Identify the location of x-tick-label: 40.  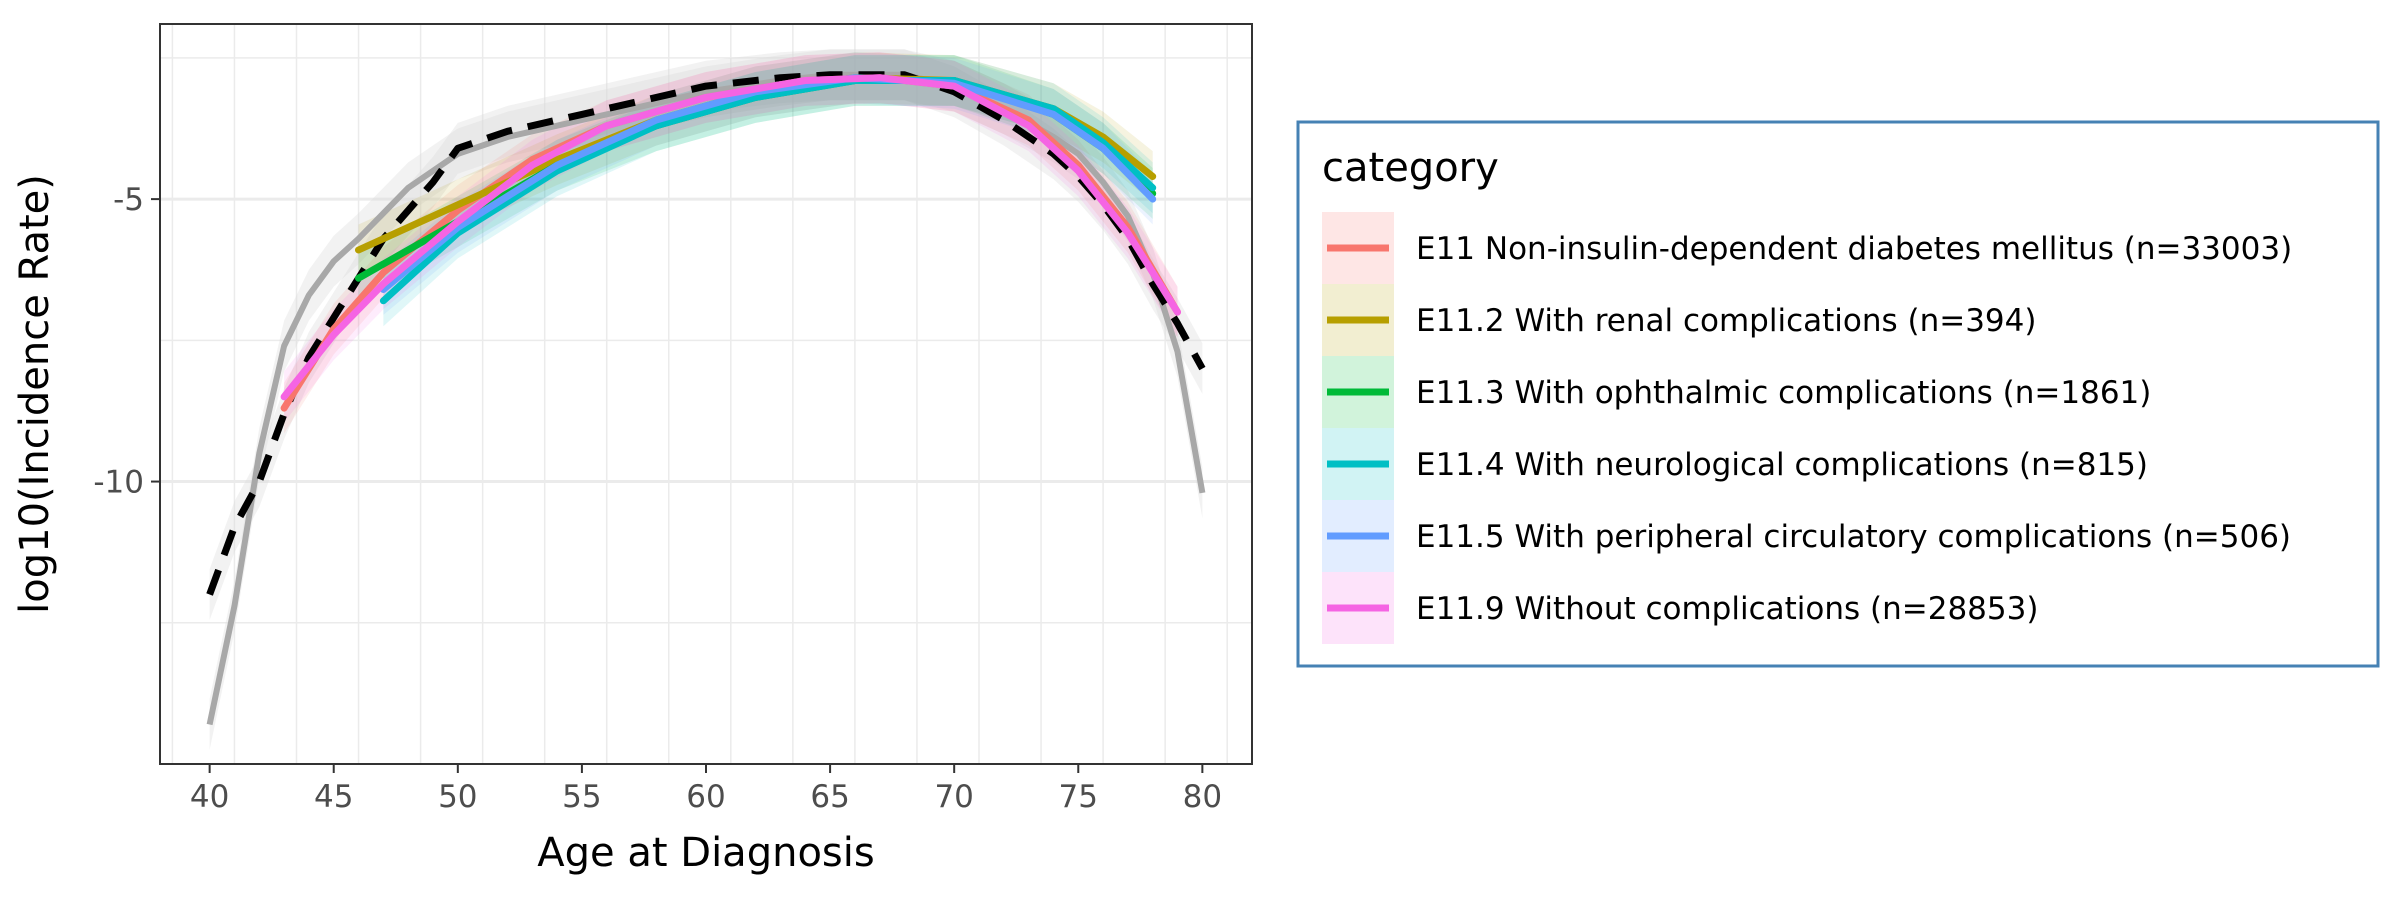
(209, 797).